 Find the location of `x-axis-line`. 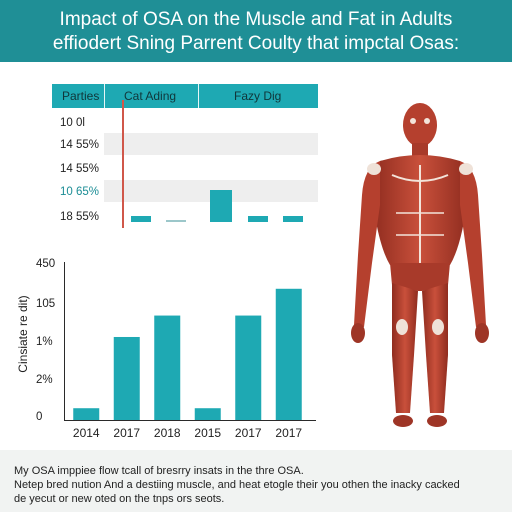

x-axis-line is located at coordinates (190, 420).